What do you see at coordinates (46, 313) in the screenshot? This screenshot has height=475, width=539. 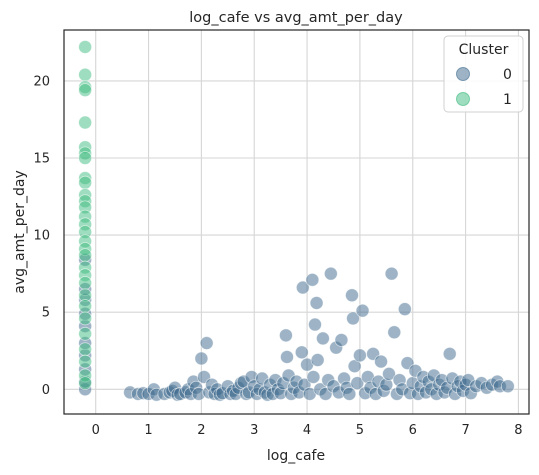 I see `y-tick-label: 5` at bounding box center [46, 313].